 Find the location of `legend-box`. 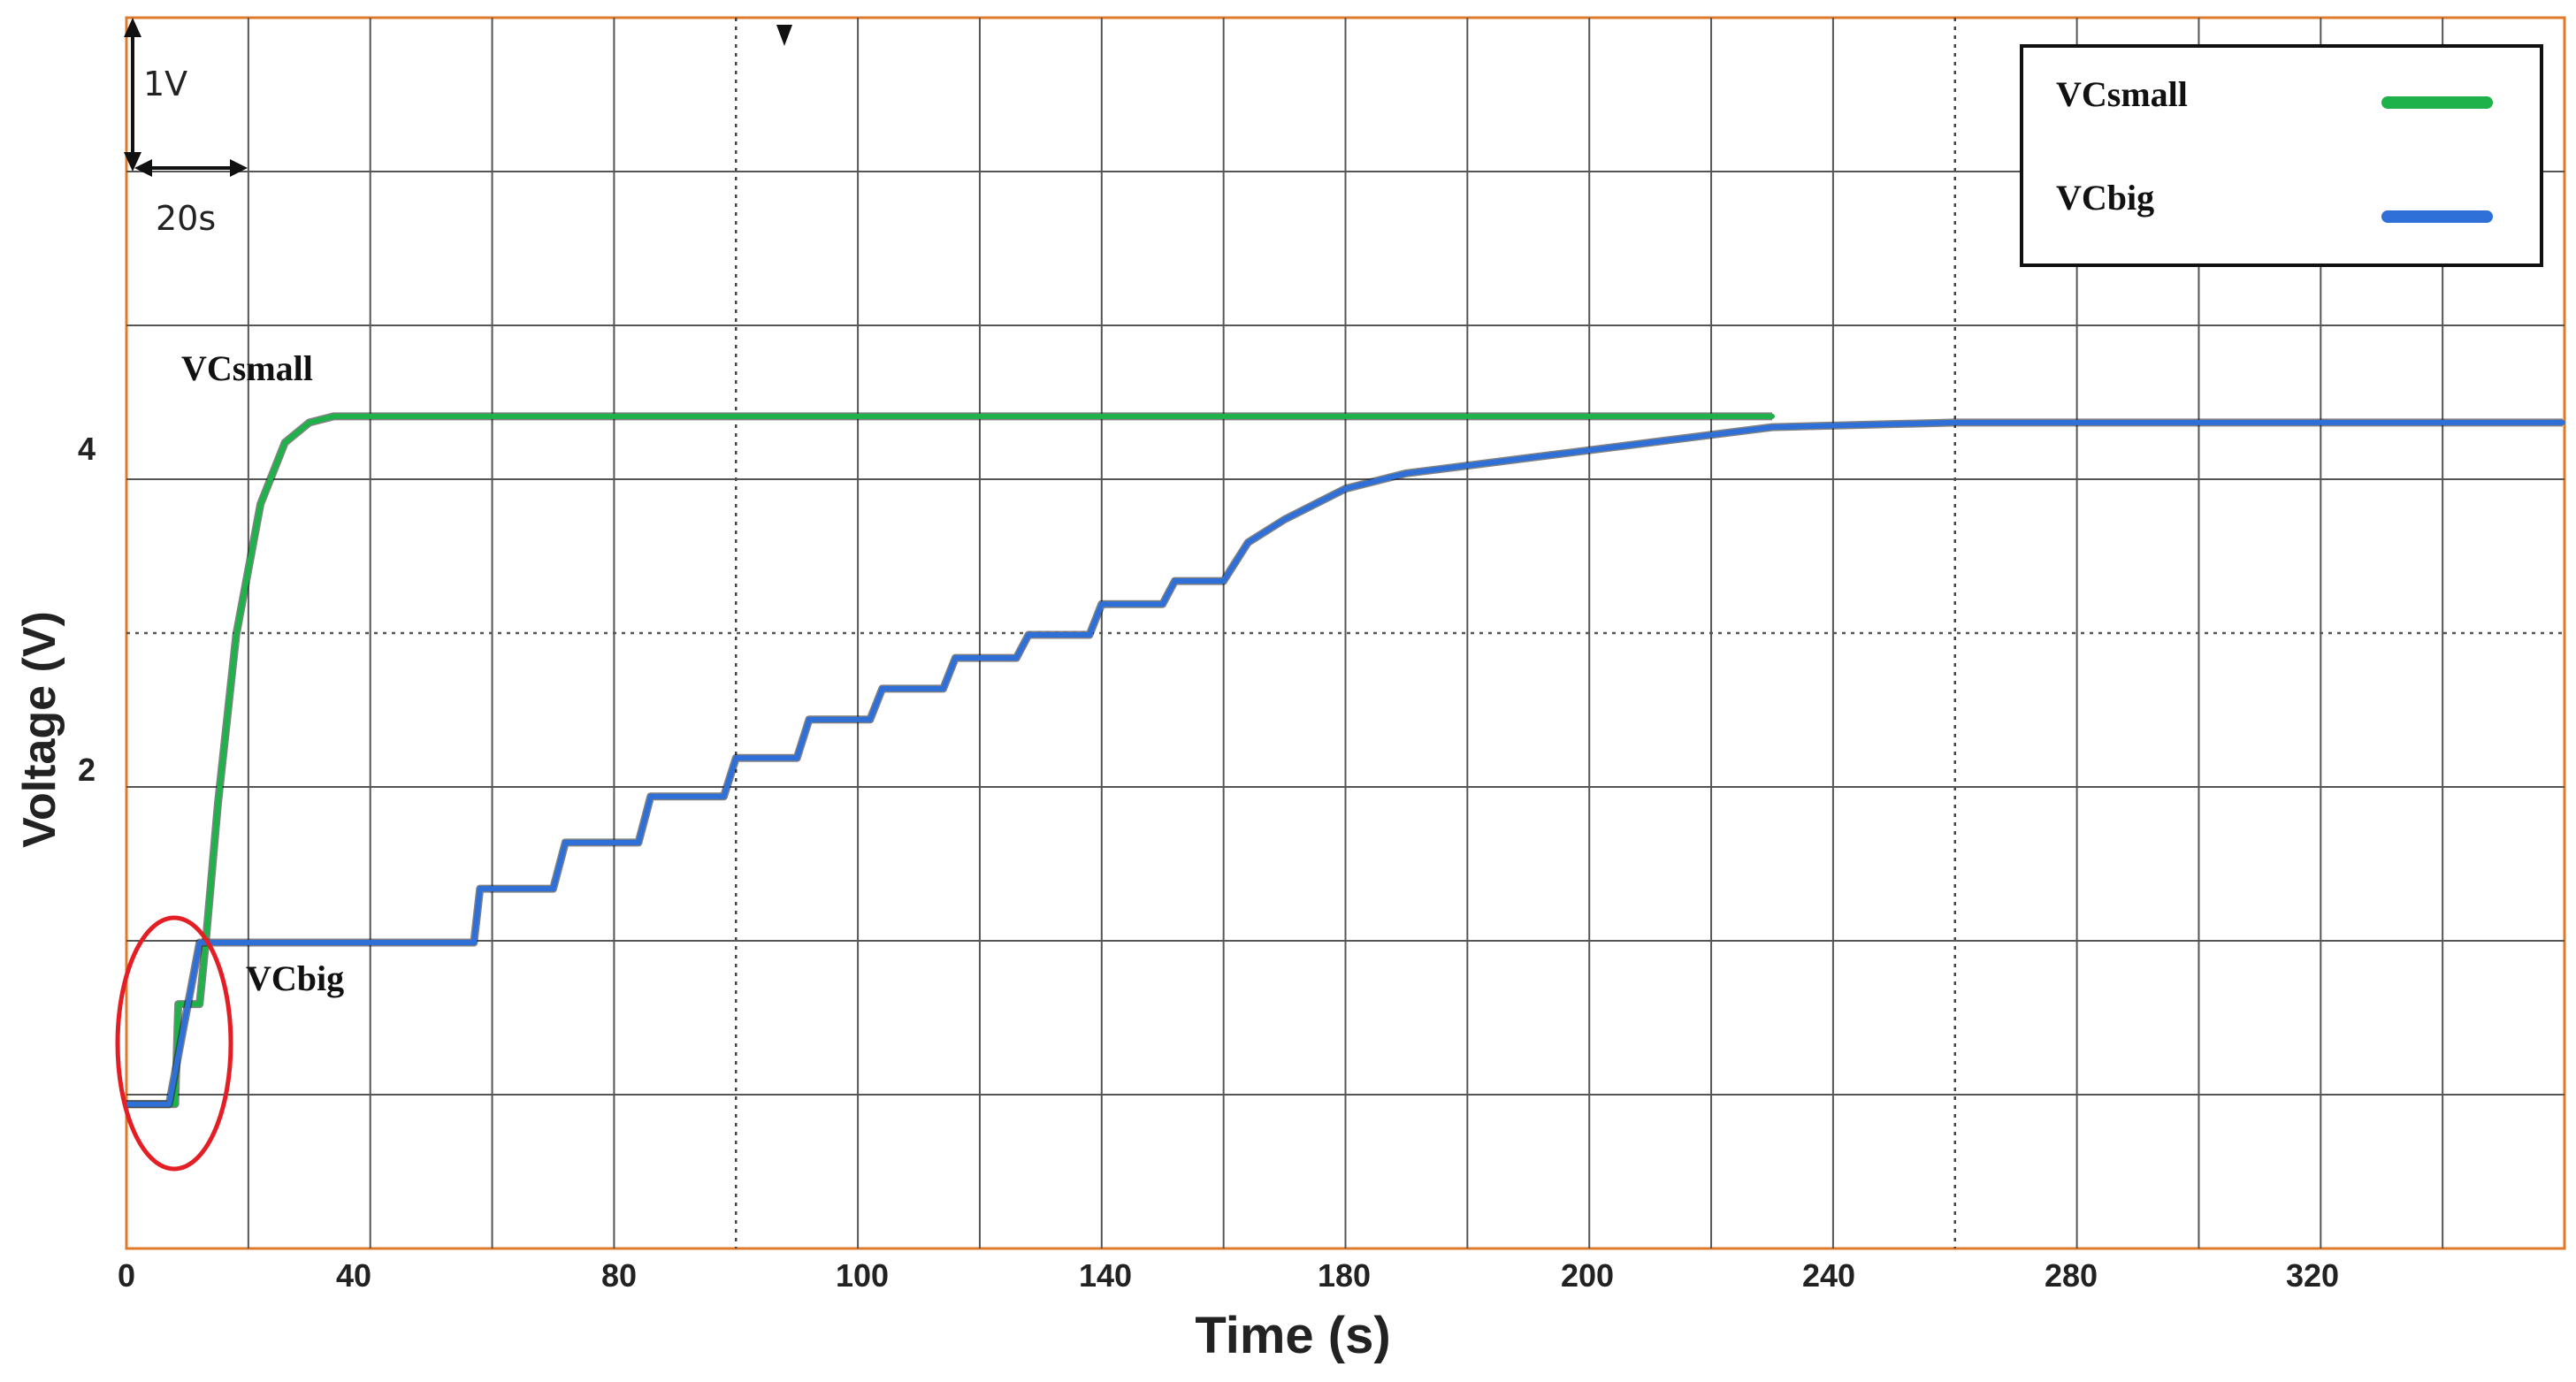

legend-box is located at coordinates (2281, 155).